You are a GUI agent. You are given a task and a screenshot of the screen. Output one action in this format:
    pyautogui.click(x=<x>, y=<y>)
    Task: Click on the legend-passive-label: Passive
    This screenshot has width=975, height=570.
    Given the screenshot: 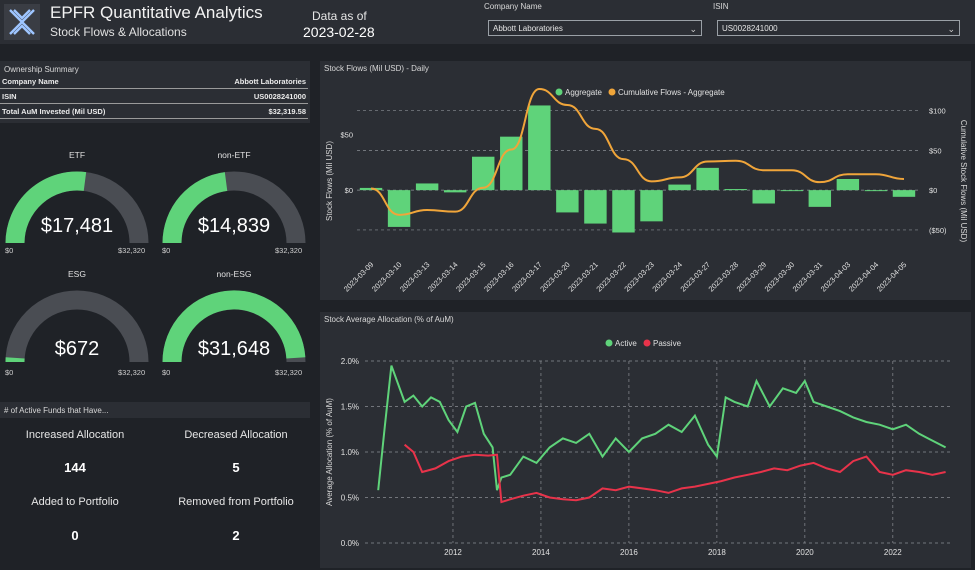 What is the action you would take?
    pyautogui.click(x=667, y=343)
    